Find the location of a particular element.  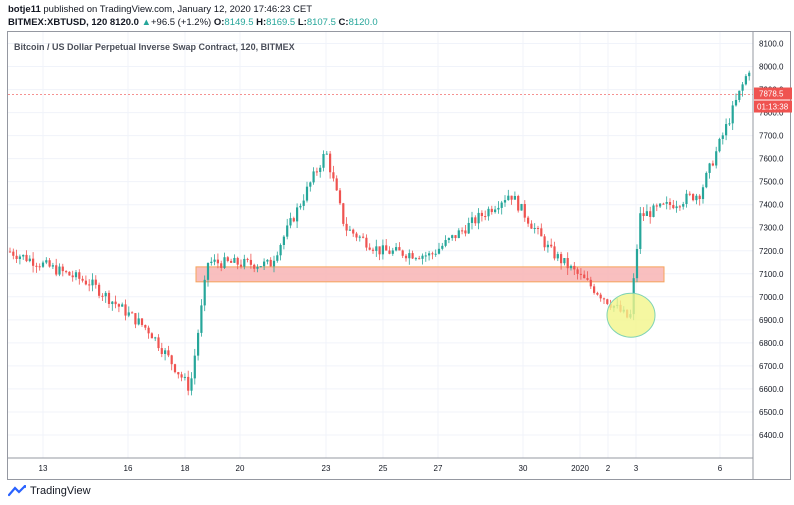

time-axis: 13 16 18 20 23 25 27 30 2020 2 3 6 is located at coordinates (380, 465).